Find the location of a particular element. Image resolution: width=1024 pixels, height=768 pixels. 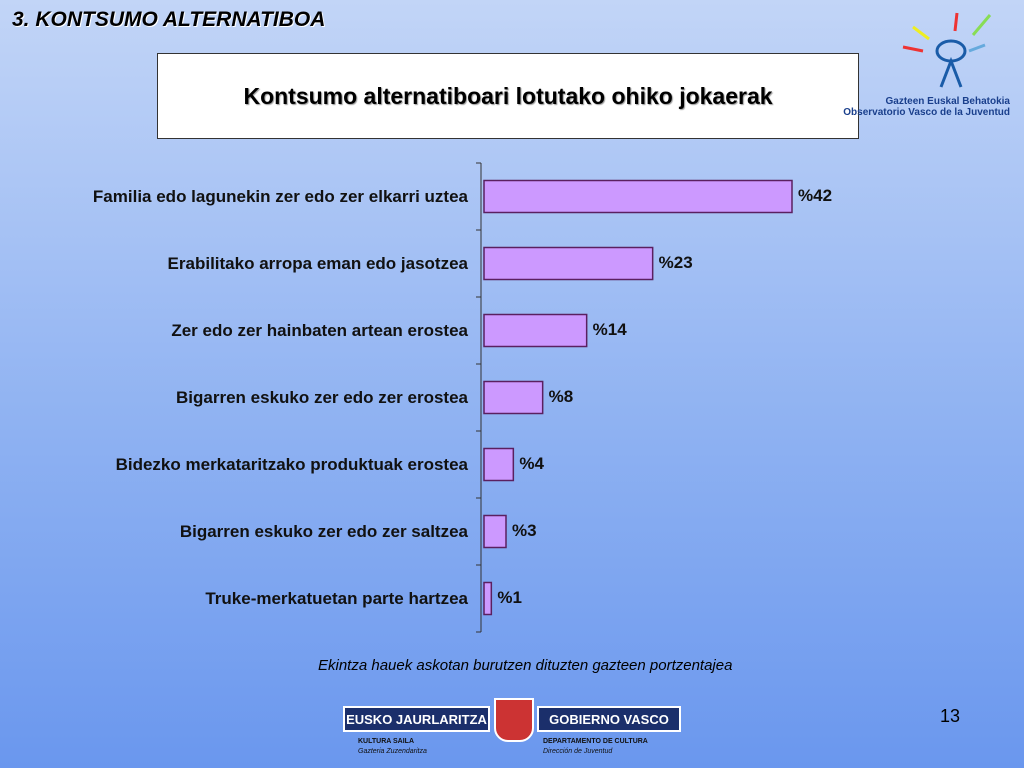

value-label: %42 is located at coordinates (815, 195).